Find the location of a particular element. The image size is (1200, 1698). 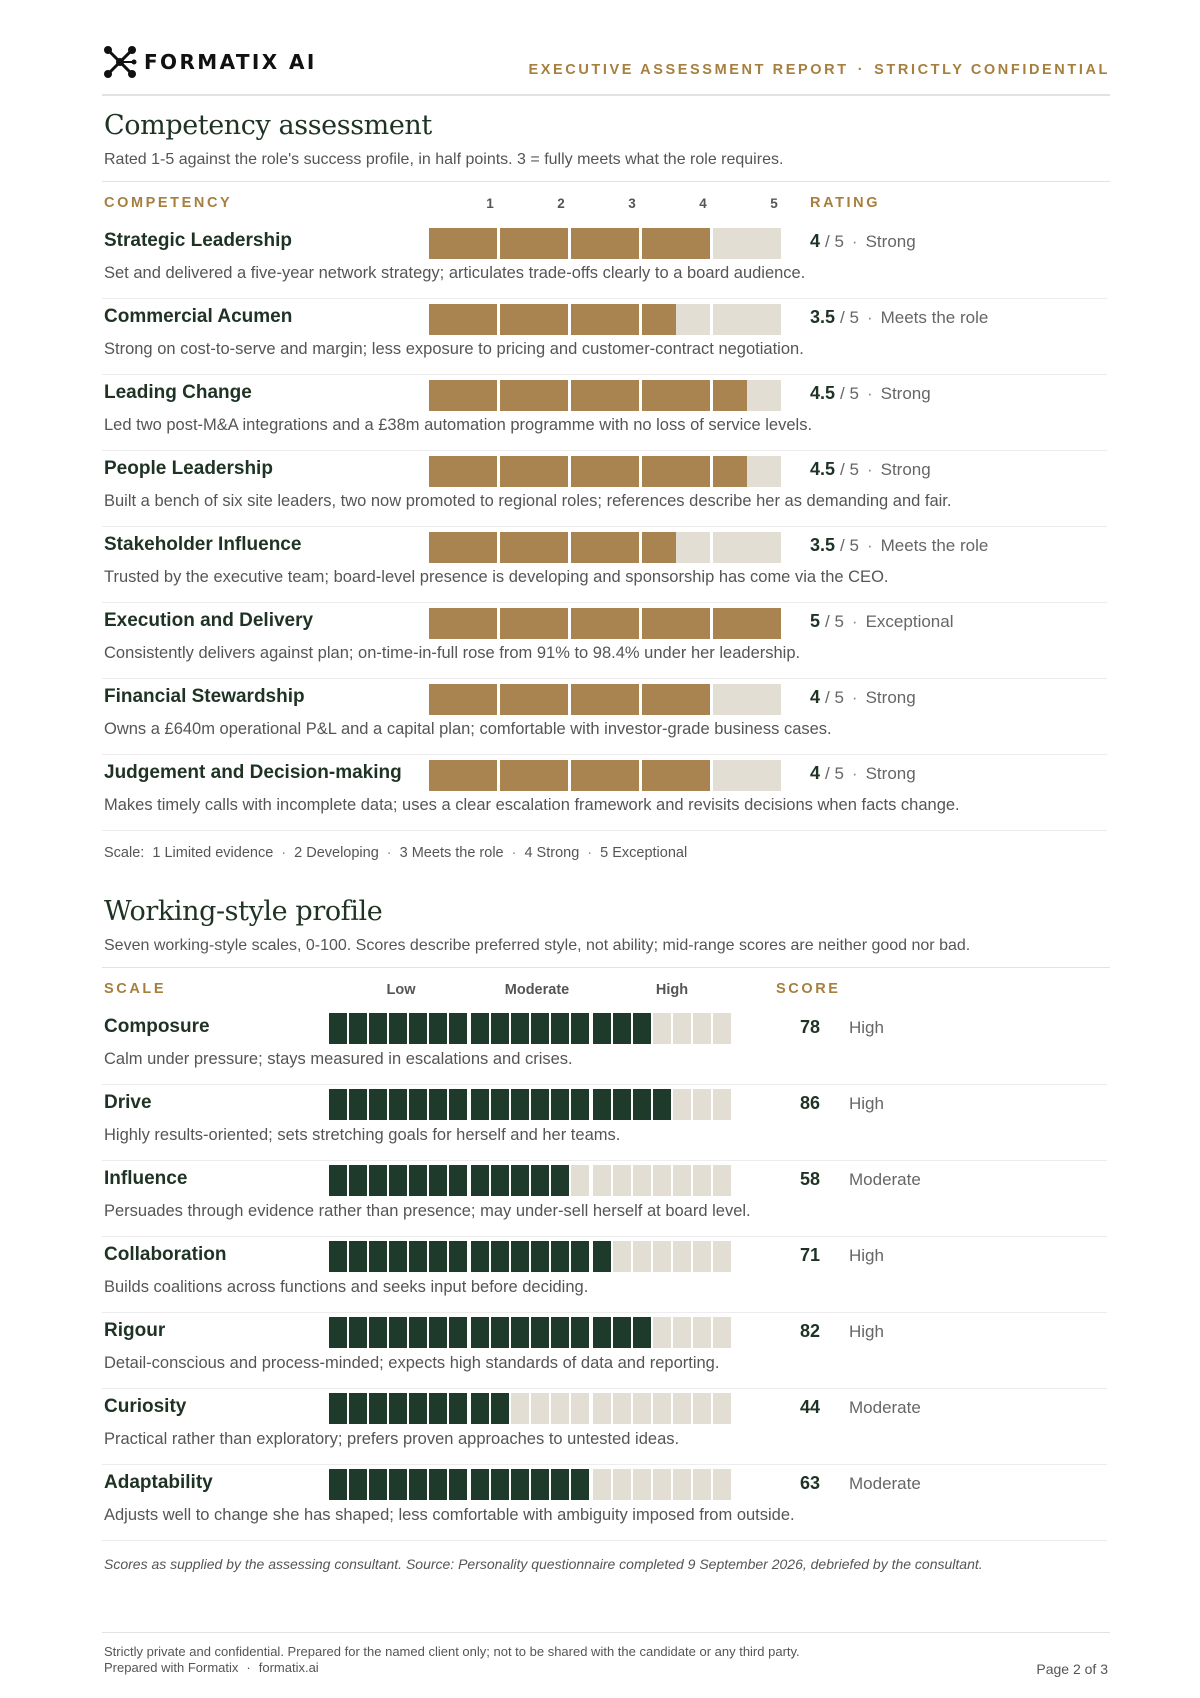

scale-item: 1 Limited evidence is located at coordinates (213, 853).